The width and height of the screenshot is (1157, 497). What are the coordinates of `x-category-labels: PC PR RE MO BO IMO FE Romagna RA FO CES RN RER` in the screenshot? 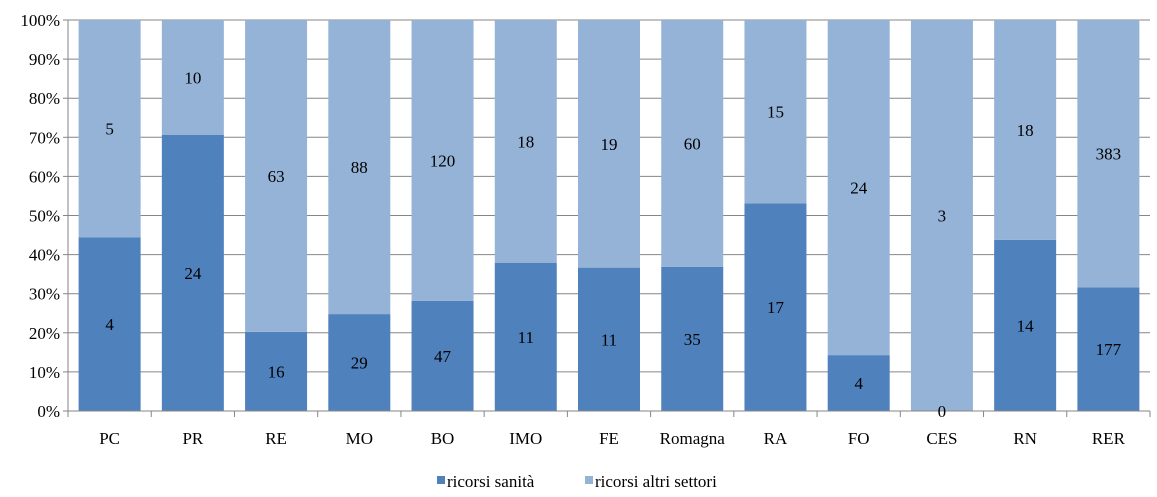 It's located at (612, 438).